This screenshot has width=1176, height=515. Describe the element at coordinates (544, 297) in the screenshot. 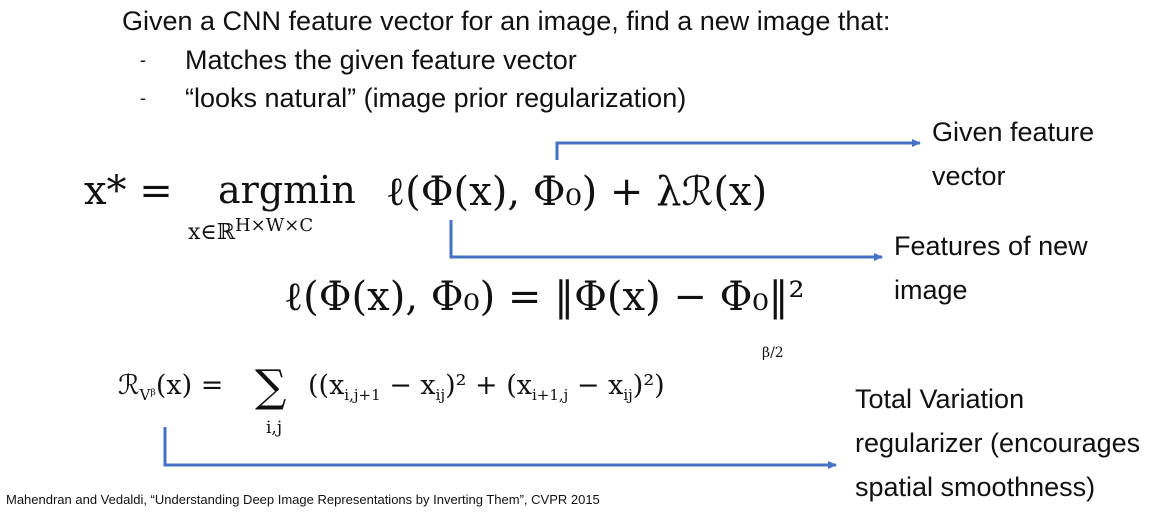

I see `equation-2: ℓ(Φ(x), Φ₀) = ‖Φ(x) − Φ₀‖²` at that location.